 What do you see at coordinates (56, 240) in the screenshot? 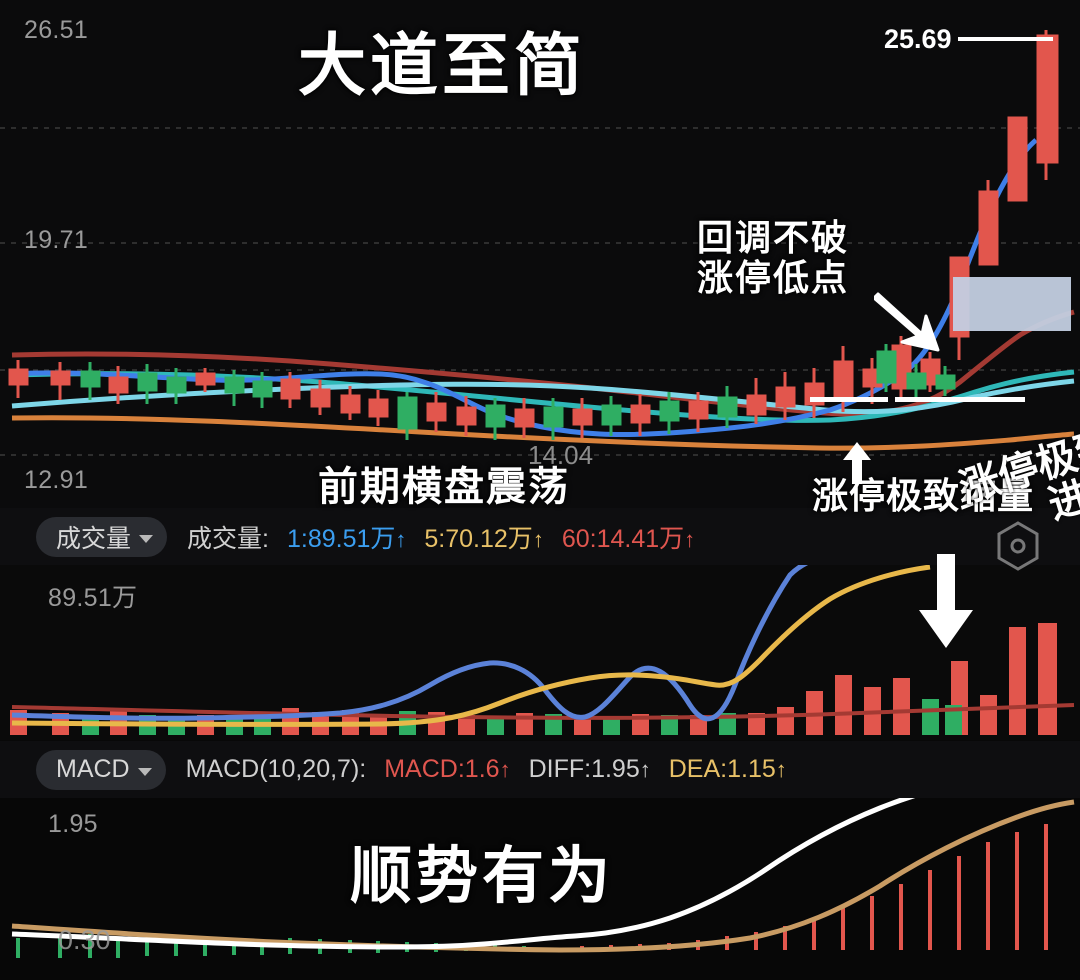
I see `price-axis-label-mid: 19.71` at bounding box center [56, 240].